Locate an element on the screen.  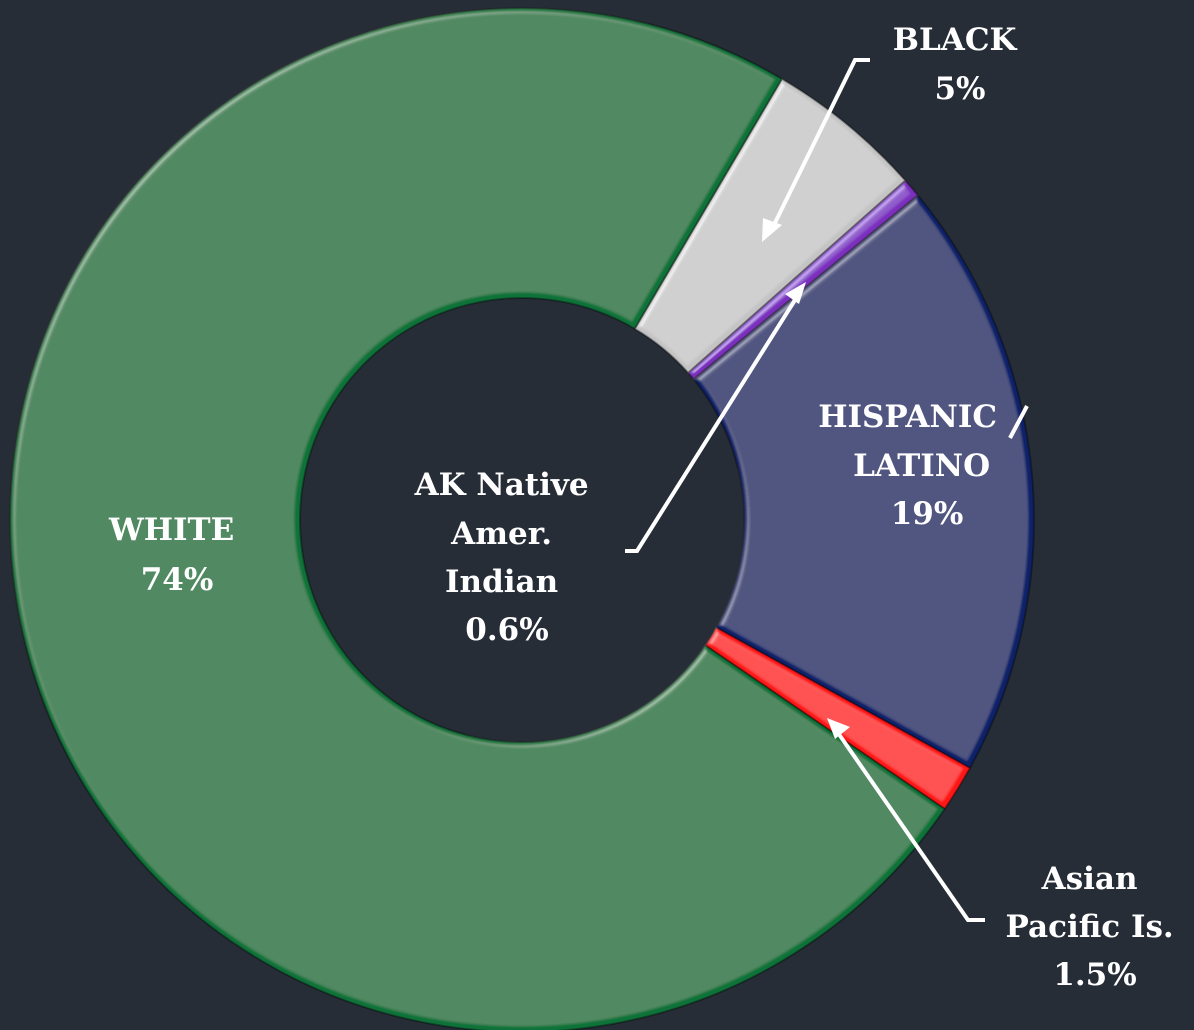
aknative-label: AK Native Amer. Indian 0.6% is located at coordinates (507, 557).